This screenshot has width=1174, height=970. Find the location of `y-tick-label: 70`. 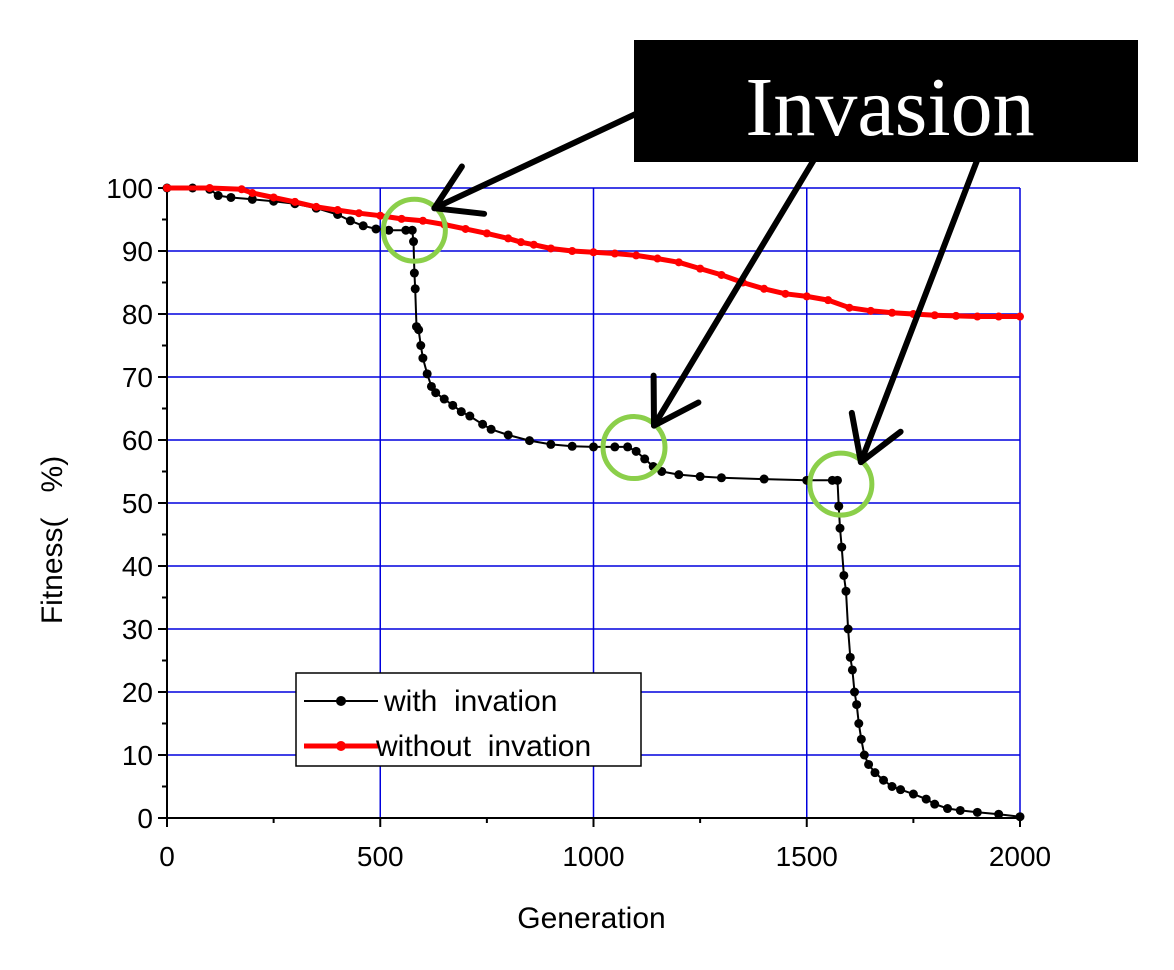

y-tick-label: 70 is located at coordinates (137, 377).